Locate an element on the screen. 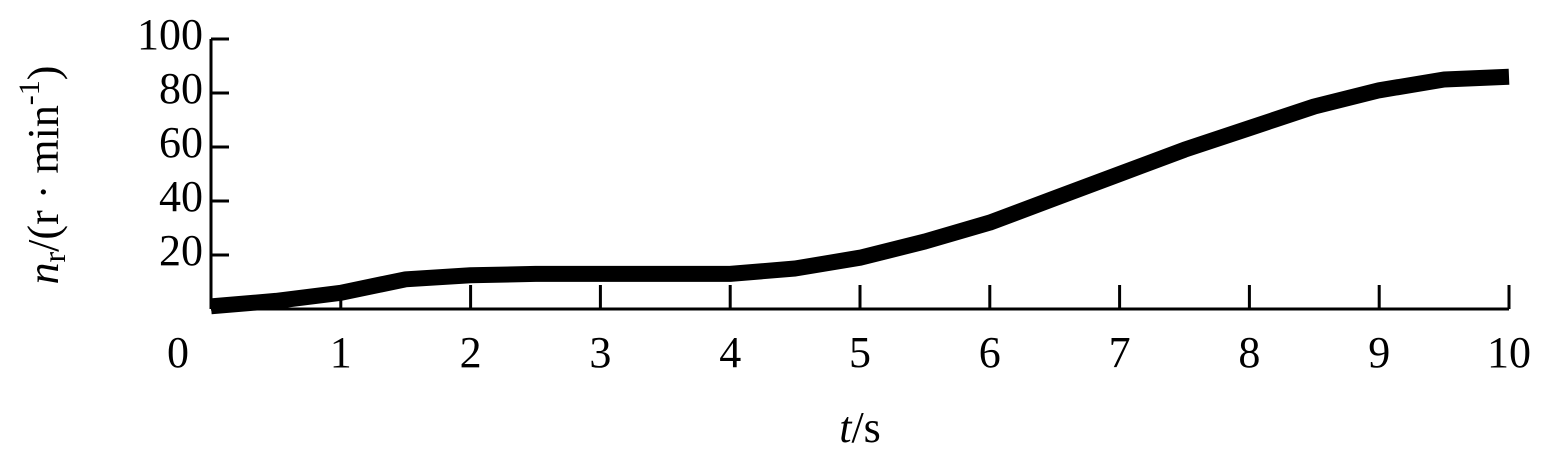 The height and width of the screenshot is (468, 1541). x-label-unit: /s is located at coordinates (865, 427).